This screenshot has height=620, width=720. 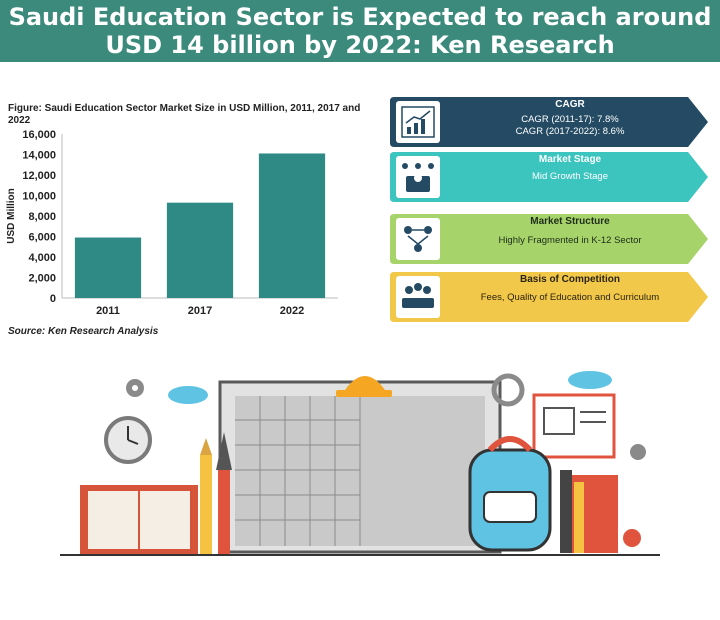 I want to click on y-tick-label: 12,000, so click(x=39, y=176).